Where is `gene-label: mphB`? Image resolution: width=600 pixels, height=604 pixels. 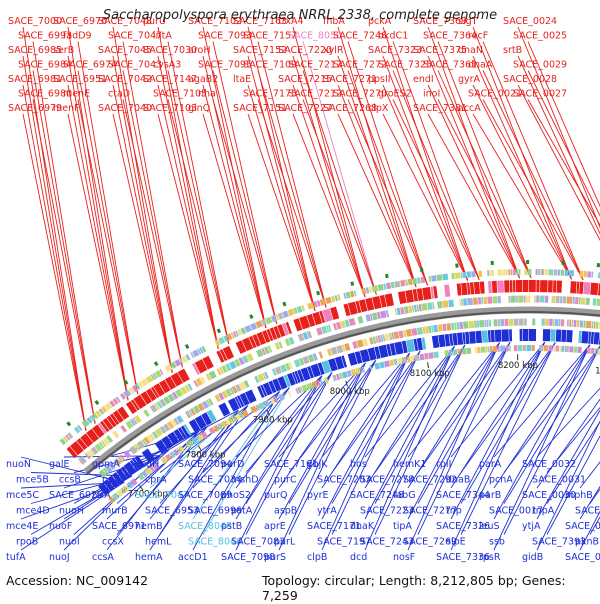 gene-label: mphB is located at coordinates (579, 495).